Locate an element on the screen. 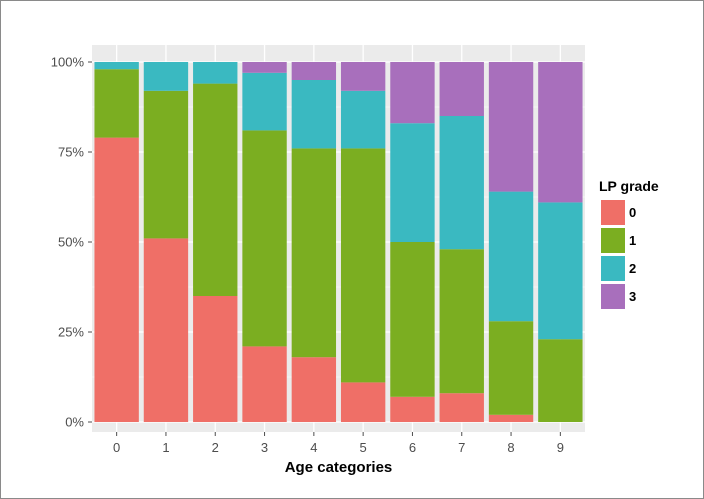 The height and width of the screenshot is (499, 704). legend-key-grade0 is located at coordinates (613, 212).